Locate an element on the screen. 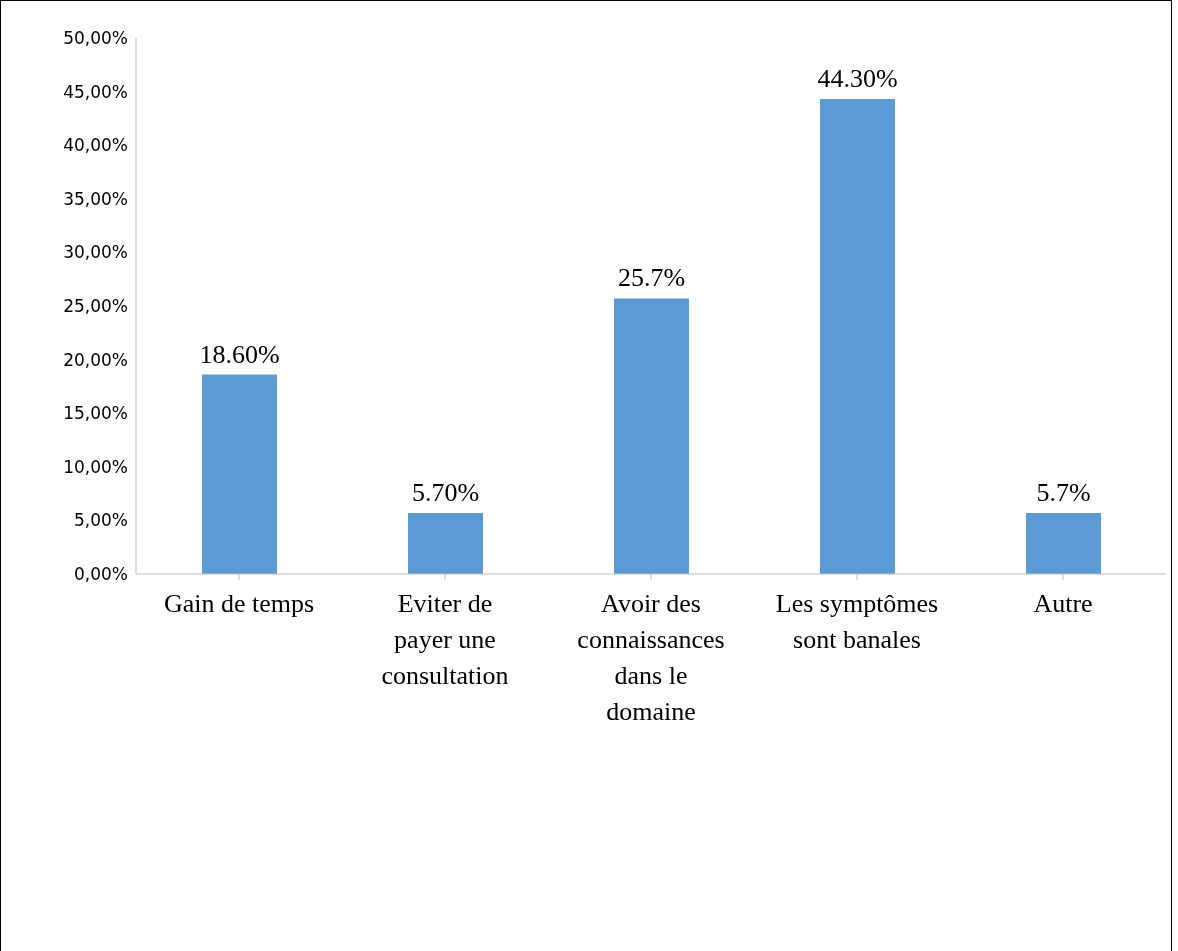 This screenshot has width=1178, height=951. y-tick-label: 50,00% is located at coordinates (95, 38).